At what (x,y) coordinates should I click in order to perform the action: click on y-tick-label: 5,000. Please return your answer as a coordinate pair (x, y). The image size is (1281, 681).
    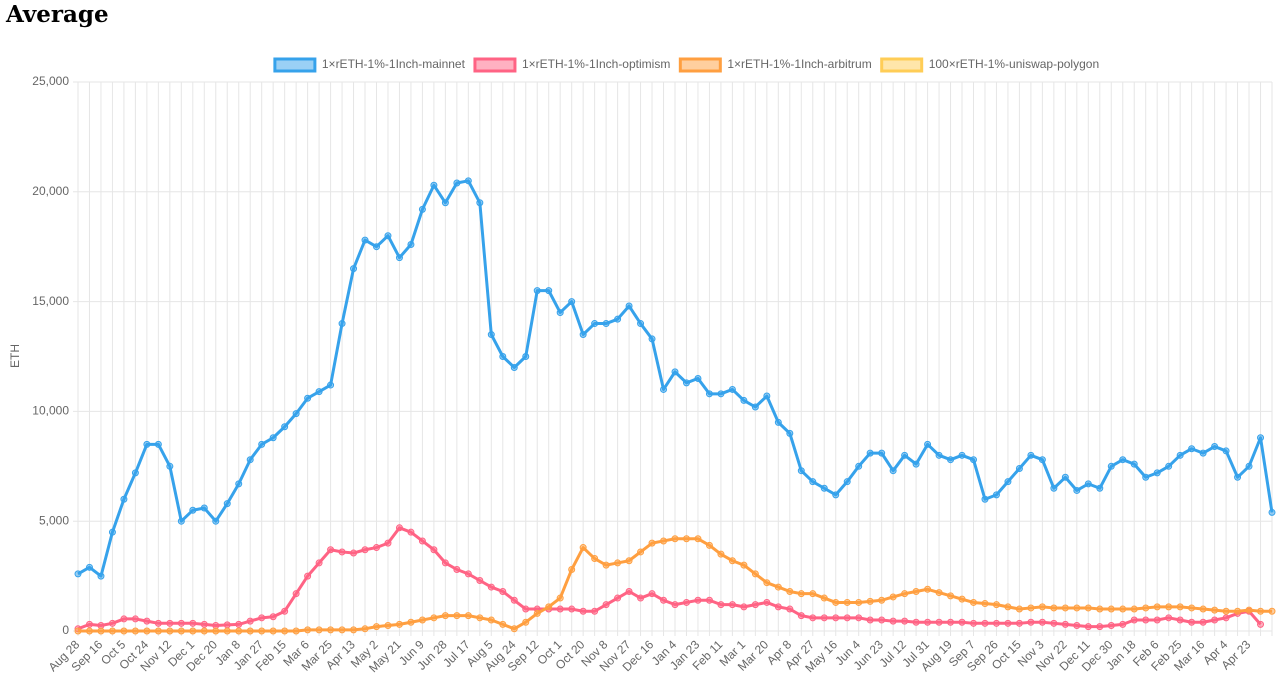
    Looking at the image, I should click on (54, 520).